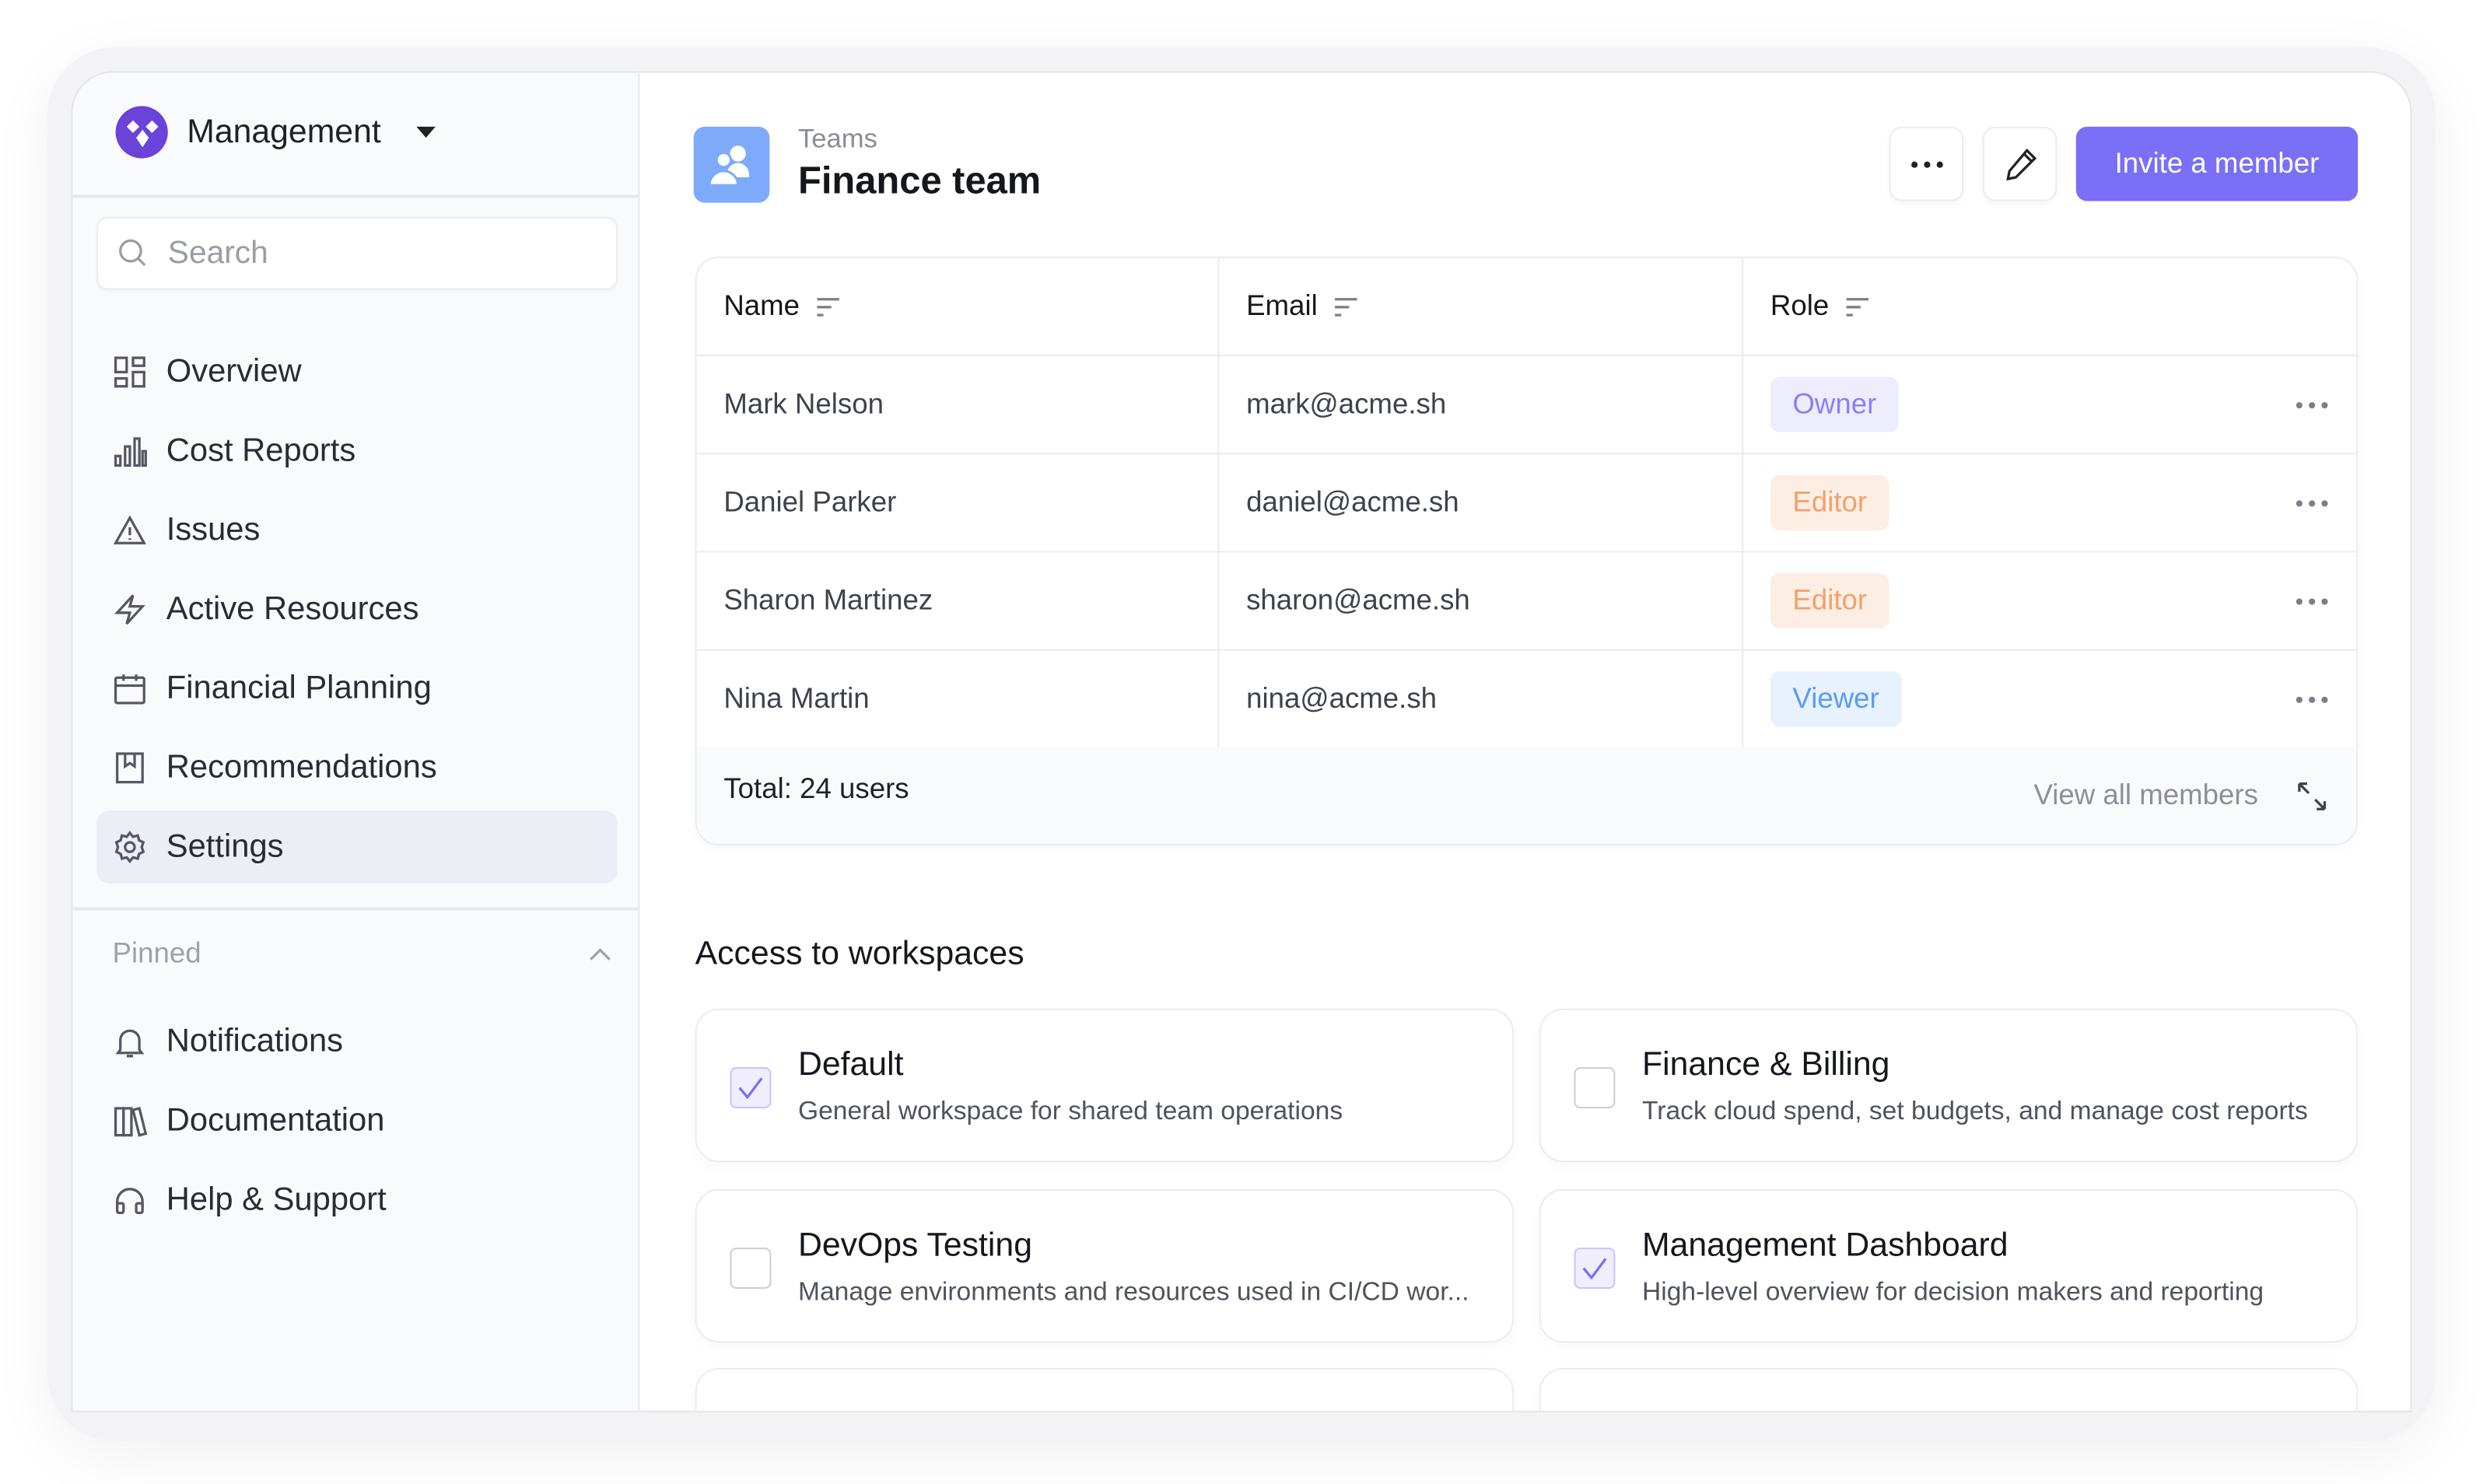  I want to click on workspace-name: DevOps Testing, so click(915, 1245).